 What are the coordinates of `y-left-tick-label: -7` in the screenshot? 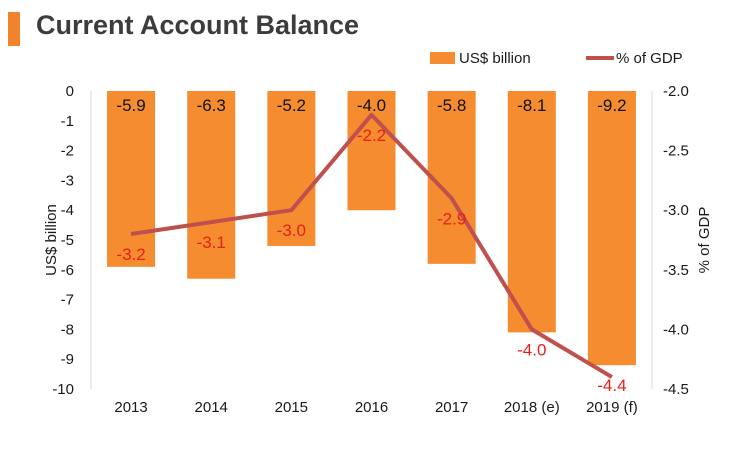 It's located at (67, 300).